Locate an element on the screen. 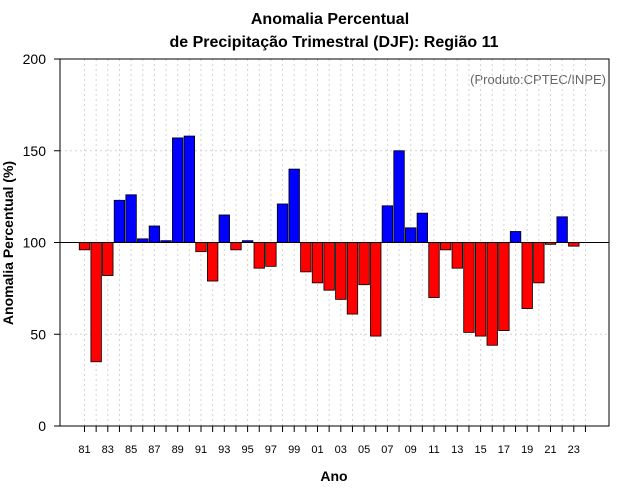 The width and height of the screenshot is (640, 500). x-tick-label: 91 is located at coordinates (201, 450).